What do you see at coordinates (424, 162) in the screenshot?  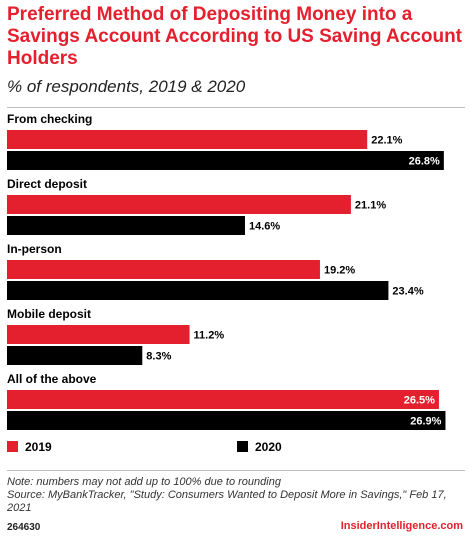 I see `data-label-from-checking-2020: 26.8%` at bounding box center [424, 162].